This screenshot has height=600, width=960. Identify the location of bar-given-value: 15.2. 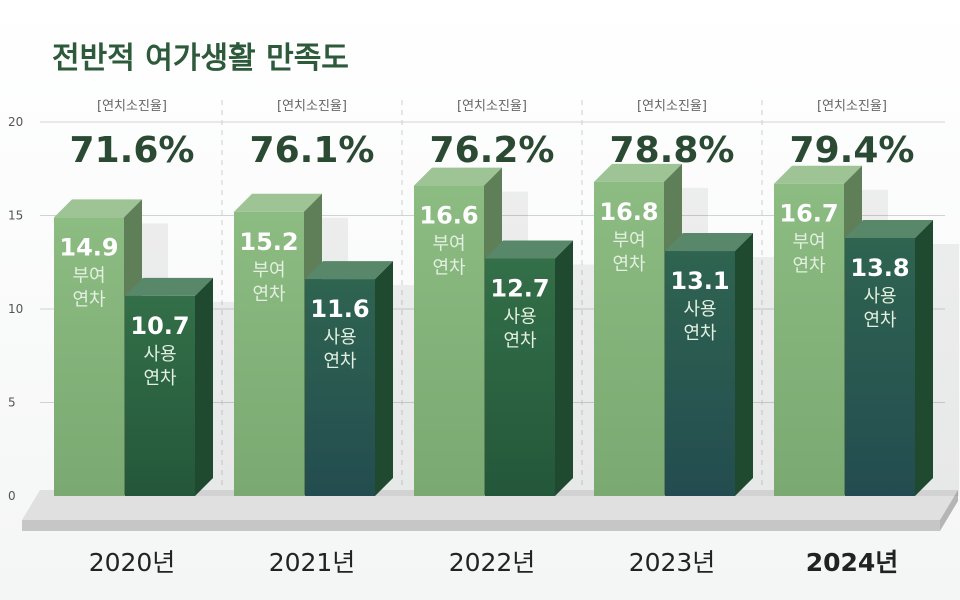
(268, 242).